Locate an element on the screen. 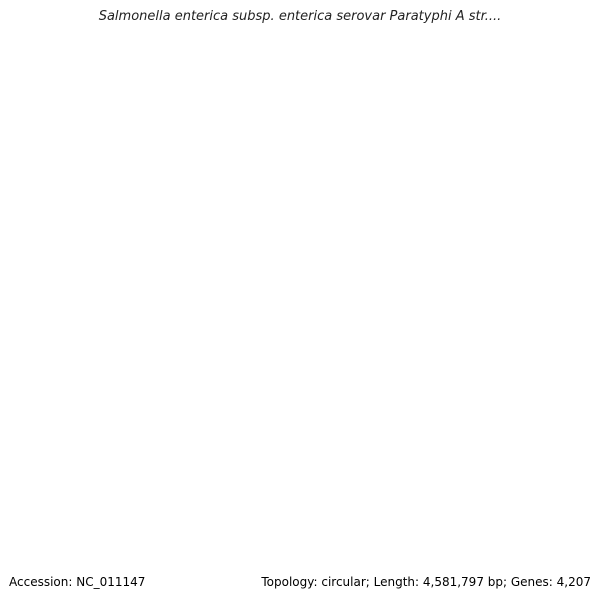 This screenshot has width=600, height=600. accession-label: Accession: NC_011147 is located at coordinates (77, 582).